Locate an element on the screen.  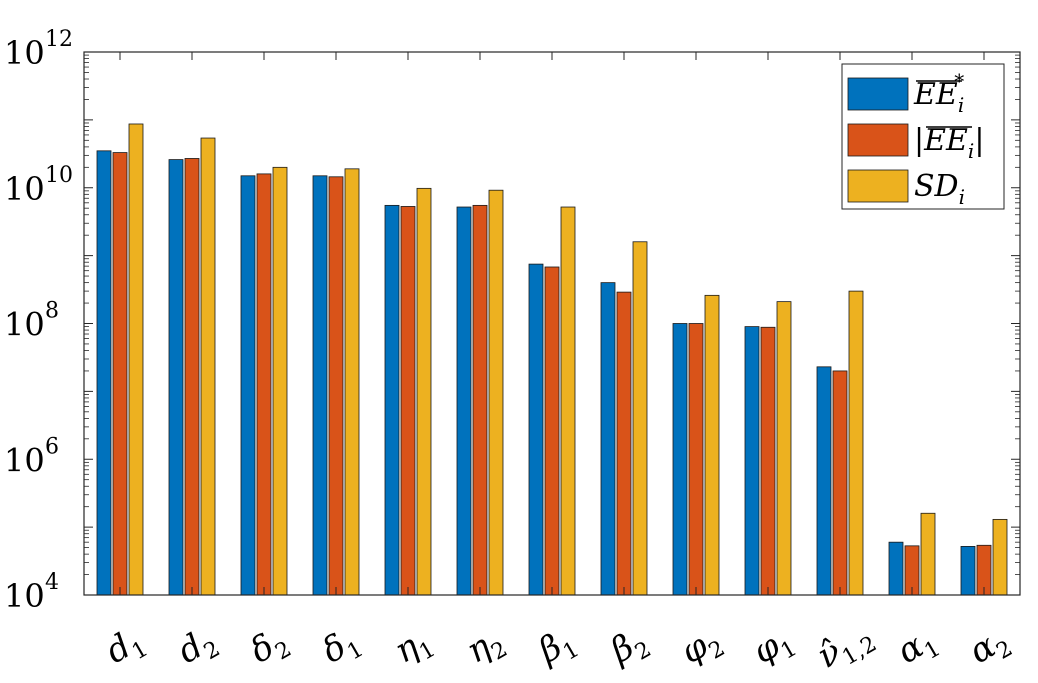
x-tick-label: δ1 is located at coordinates (342, 648).